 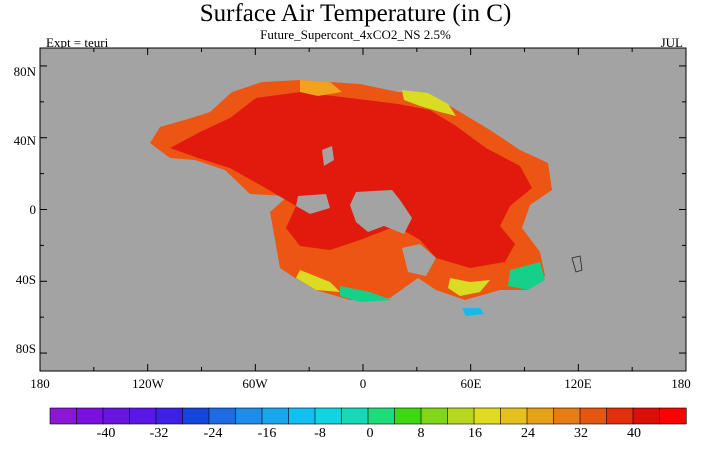 I want to click on colorbar-label-16: 16, so click(x=475, y=433).